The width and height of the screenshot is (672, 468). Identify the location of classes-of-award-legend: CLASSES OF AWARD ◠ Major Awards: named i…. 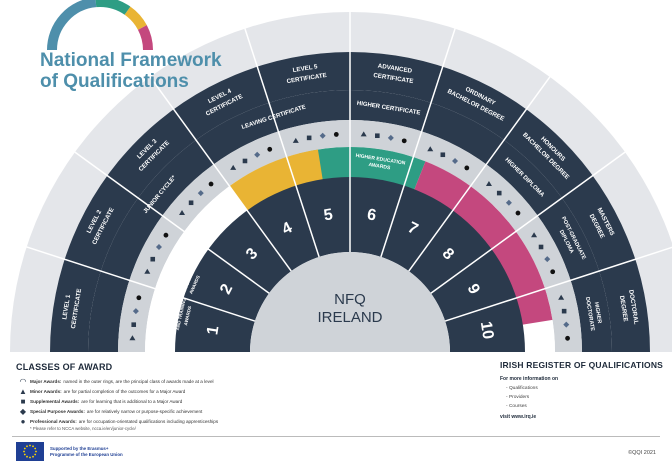
(181, 396).